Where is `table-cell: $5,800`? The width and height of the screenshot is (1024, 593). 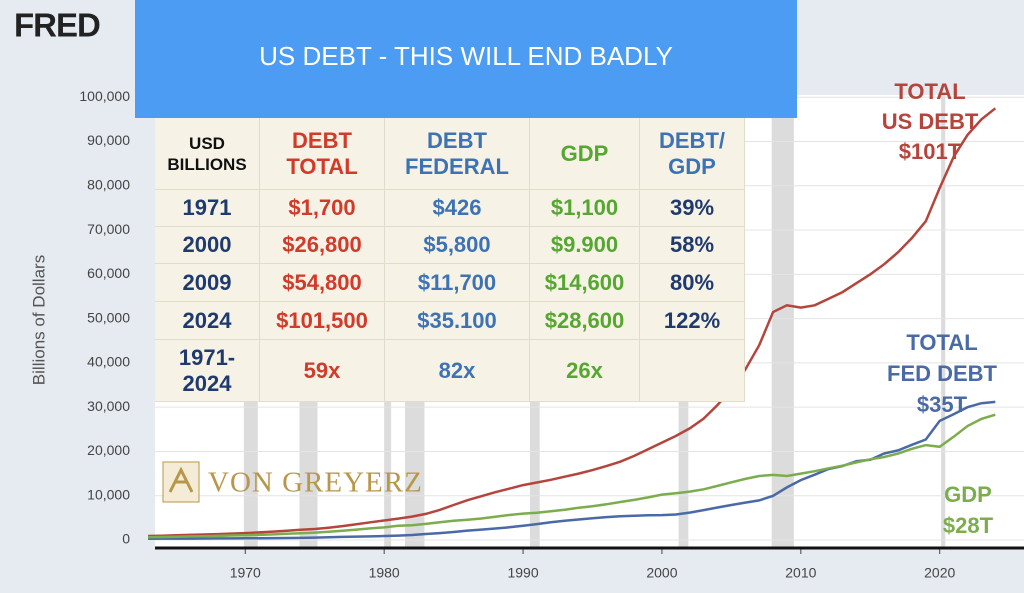
table-cell: $5,800 is located at coordinates (457, 245).